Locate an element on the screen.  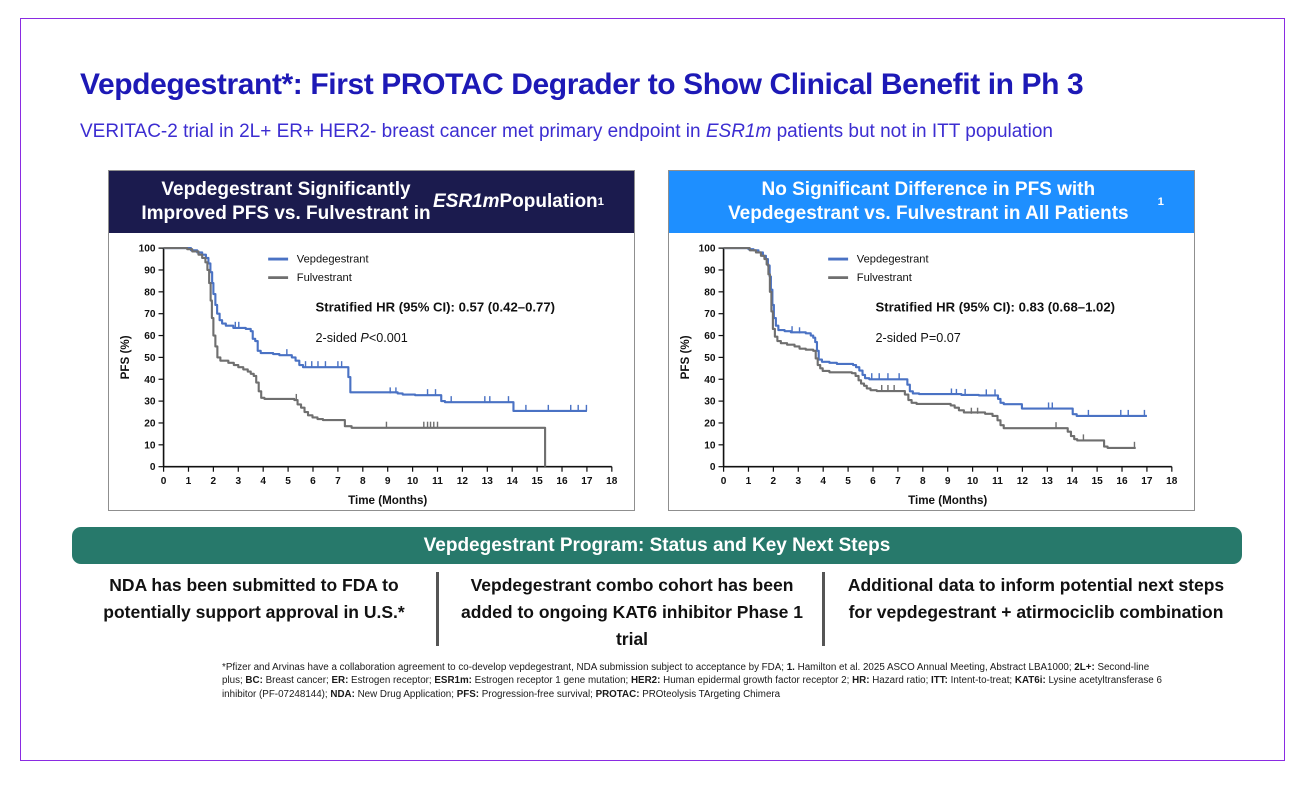
svg-text:Stratified HR (95% CI): 0.57 (: Stratified HR (95% CI): 0.57 (0.42–0.77) is located at coordinates (435, 306).